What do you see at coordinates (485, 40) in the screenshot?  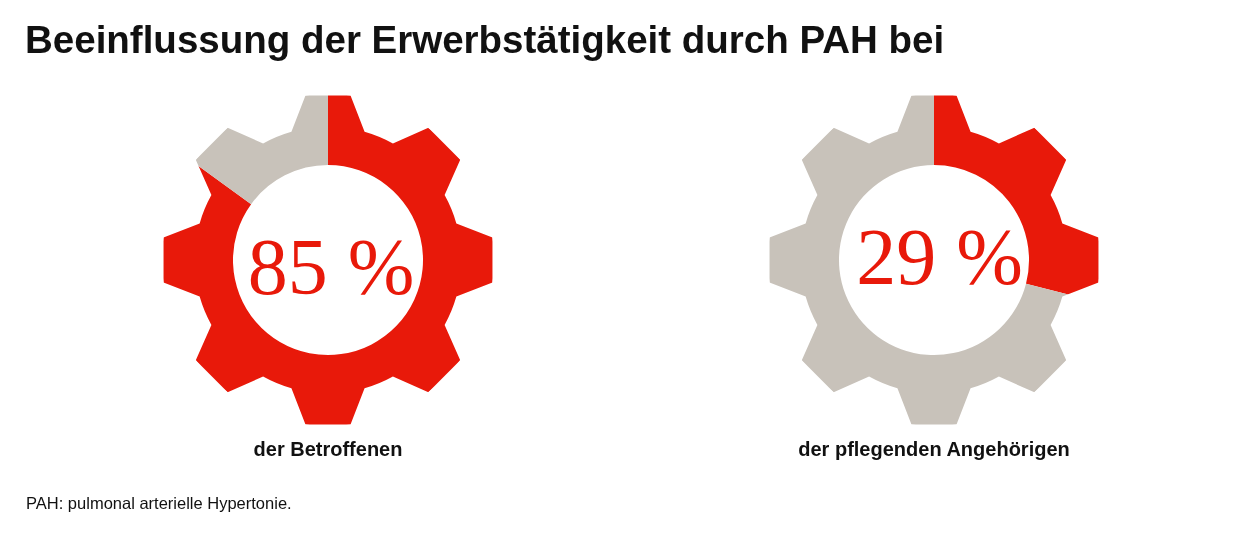 I see `chart-title: Beeinflussung der Erwerbstätigkeit durch PAH bei` at bounding box center [485, 40].